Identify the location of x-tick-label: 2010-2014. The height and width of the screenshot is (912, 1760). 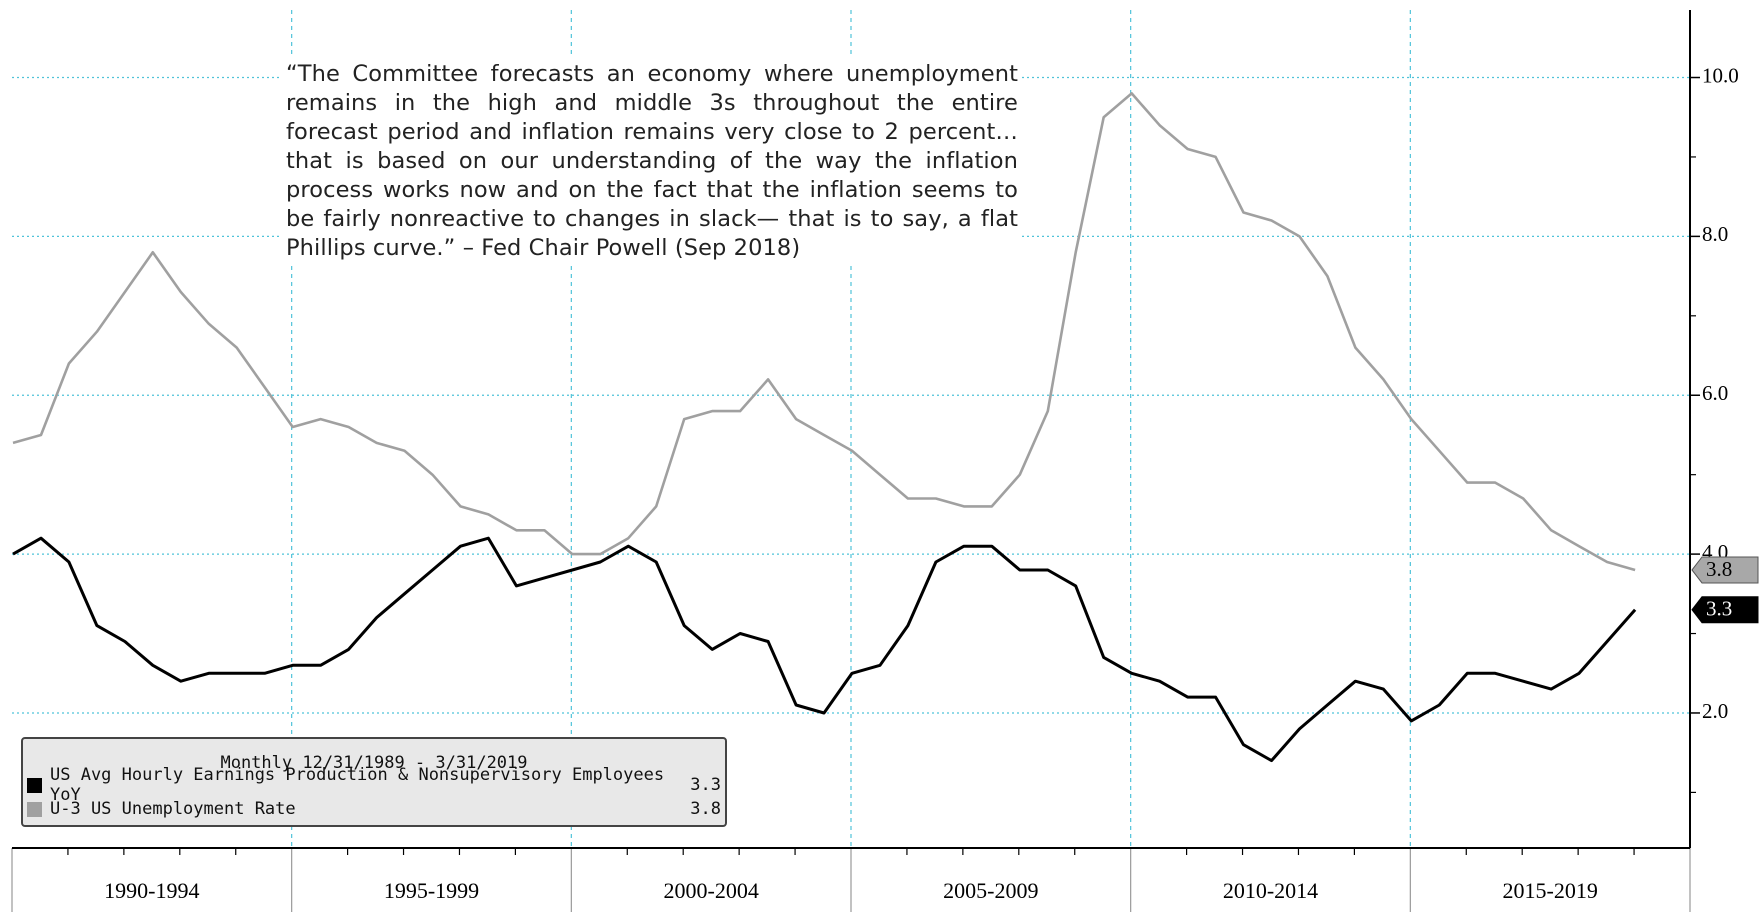
(1270, 890).